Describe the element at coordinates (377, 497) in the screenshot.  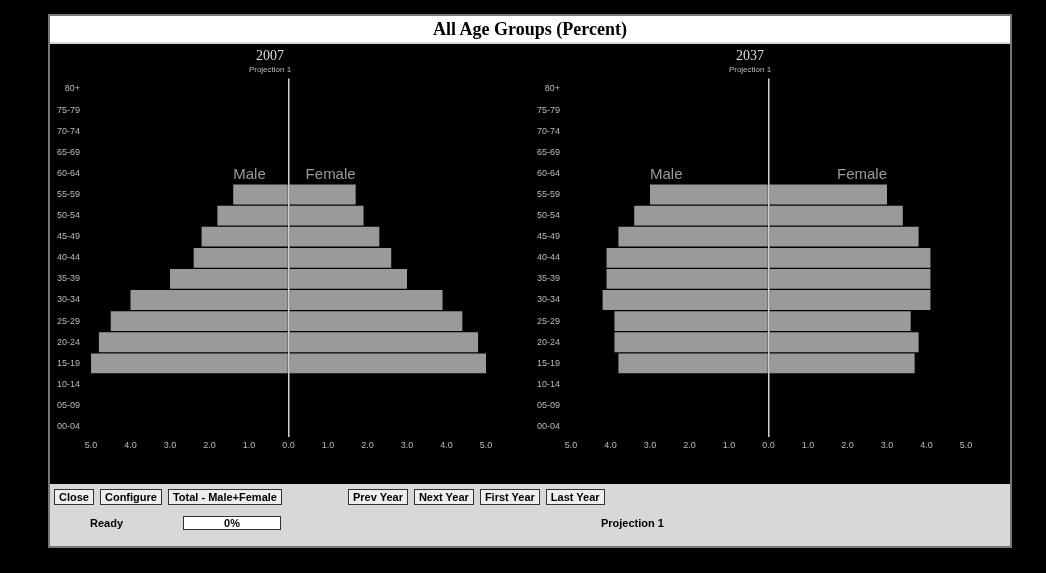
I see `text: Prev Year` at that location.